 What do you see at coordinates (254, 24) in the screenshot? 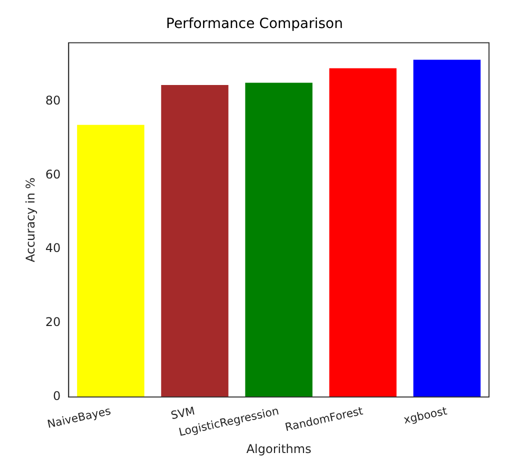
I see `chart-title: Performance Comparison` at bounding box center [254, 24].